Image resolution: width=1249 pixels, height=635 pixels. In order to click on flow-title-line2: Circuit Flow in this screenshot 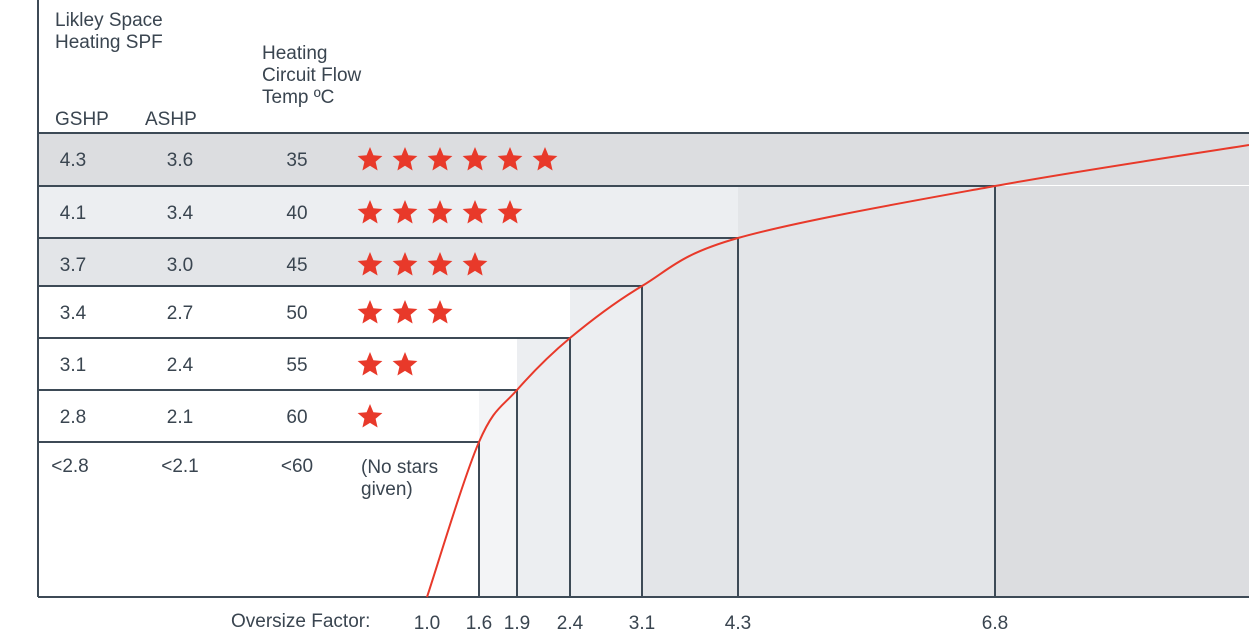, I will do `click(312, 75)`.